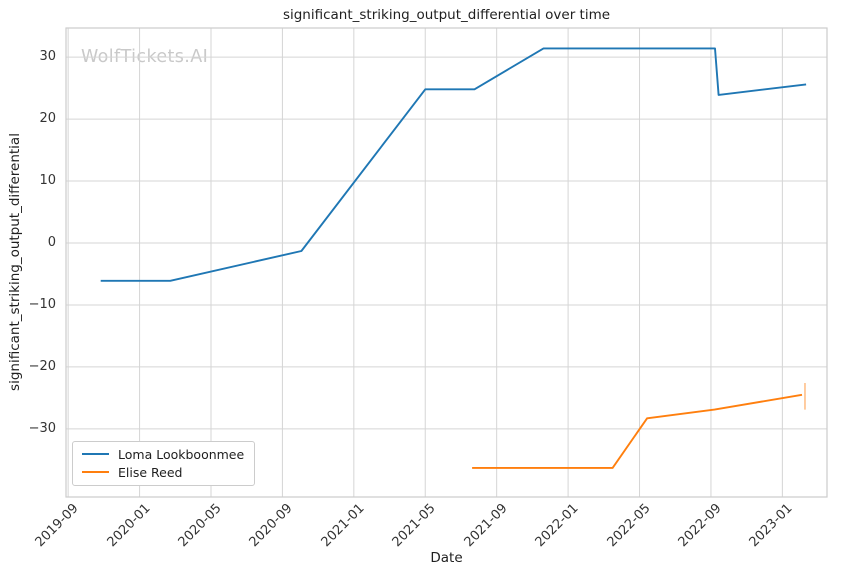 The width and height of the screenshot is (850, 575). I want to click on y-tick-label: 20, so click(47, 119).